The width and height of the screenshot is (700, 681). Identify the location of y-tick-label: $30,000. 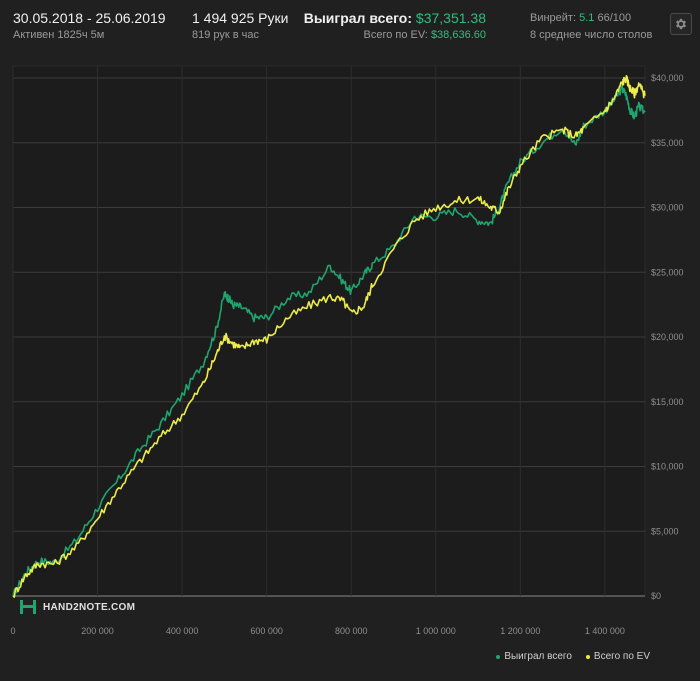
(667, 208).